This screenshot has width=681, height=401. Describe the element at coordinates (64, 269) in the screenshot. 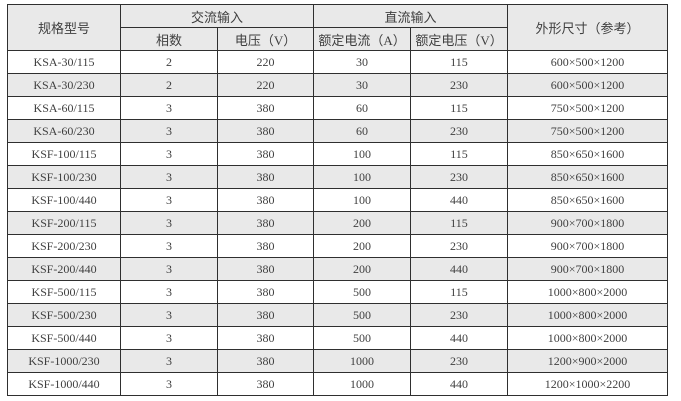

I see `cell-model: KSF-200/440` at that location.